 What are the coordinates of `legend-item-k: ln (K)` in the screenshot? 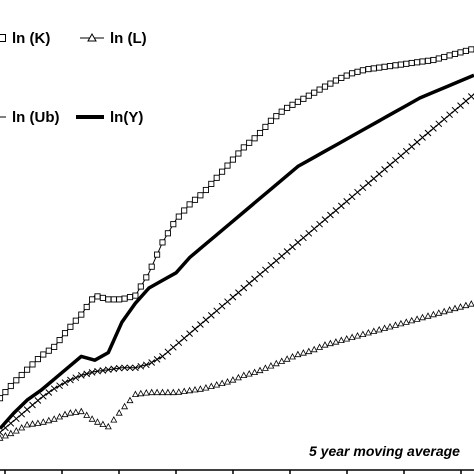 It's located at (25, 38).